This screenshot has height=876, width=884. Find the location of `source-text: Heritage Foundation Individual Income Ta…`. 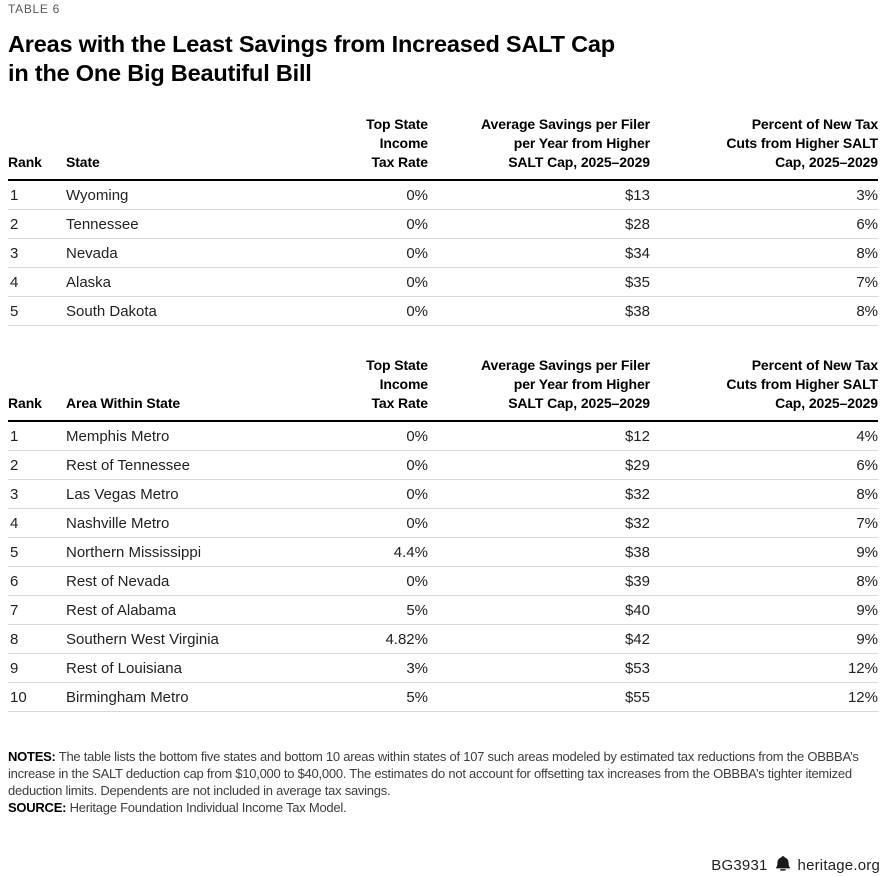

source-text: Heritage Foundation Individual Income Ta… is located at coordinates (208, 807).